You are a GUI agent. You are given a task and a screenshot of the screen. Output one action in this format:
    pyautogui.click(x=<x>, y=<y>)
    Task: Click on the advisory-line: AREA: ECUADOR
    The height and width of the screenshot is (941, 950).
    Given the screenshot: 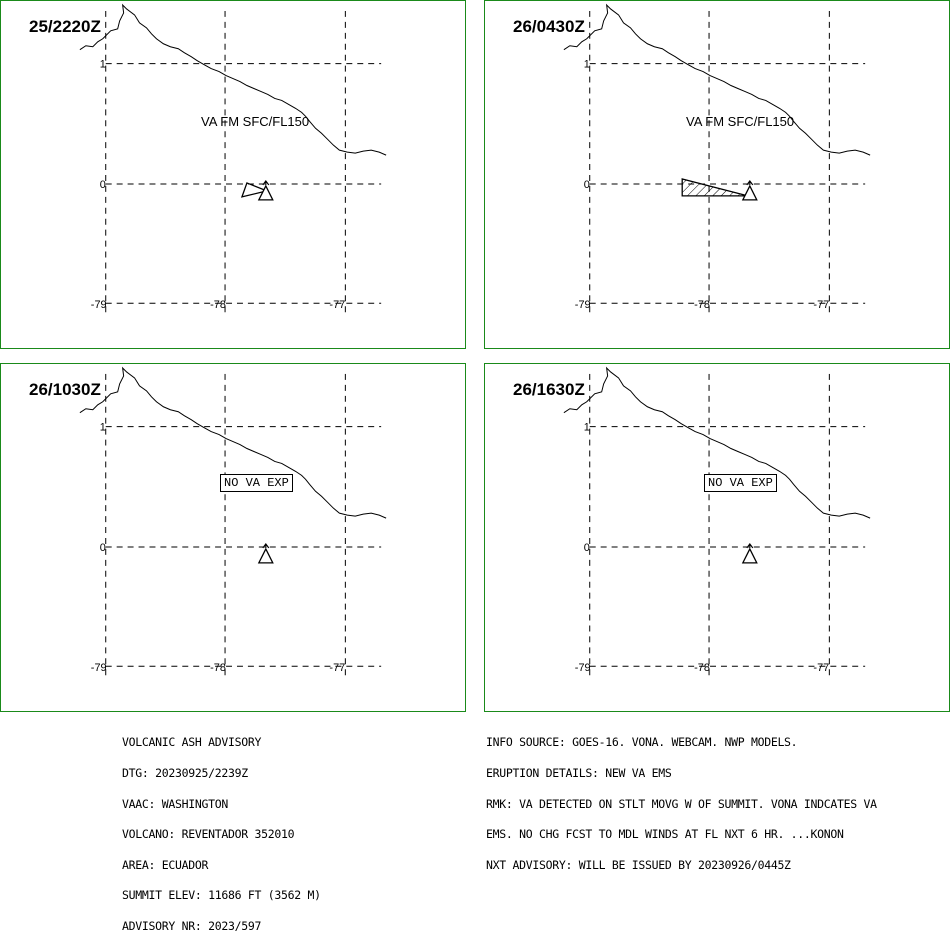 What is the action you would take?
    pyautogui.click(x=165, y=864)
    